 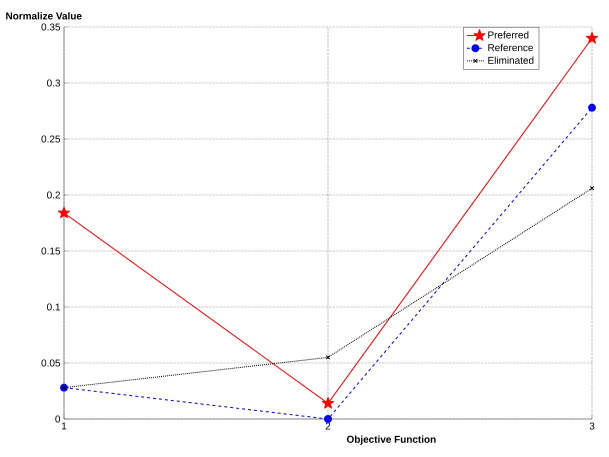 What do you see at coordinates (50, 363) in the screenshot?
I see `y-tick-label: 0.05` at bounding box center [50, 363].